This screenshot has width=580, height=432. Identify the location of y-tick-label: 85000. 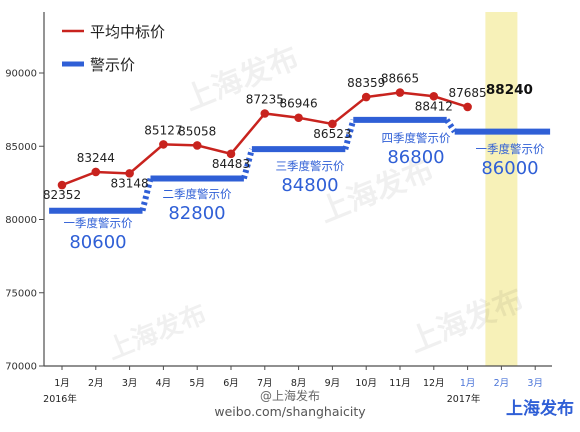
(21, 147).